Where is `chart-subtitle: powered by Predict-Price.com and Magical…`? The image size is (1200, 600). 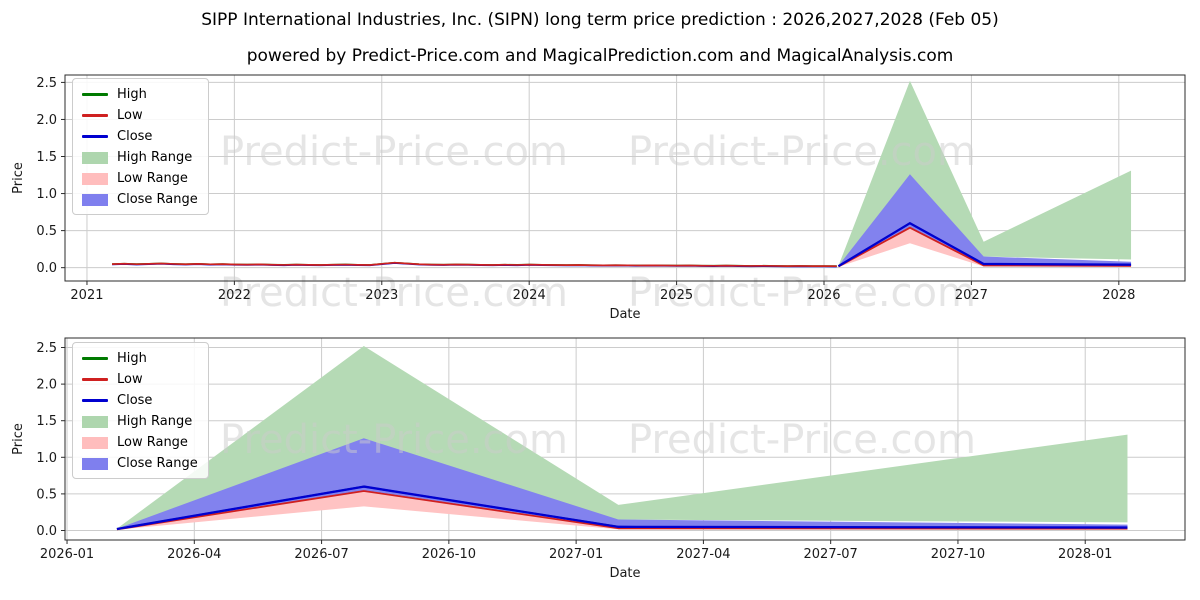 chart-subtitle: powered by Predict-Price.com and Magical… is located at coordinates (600, 56).